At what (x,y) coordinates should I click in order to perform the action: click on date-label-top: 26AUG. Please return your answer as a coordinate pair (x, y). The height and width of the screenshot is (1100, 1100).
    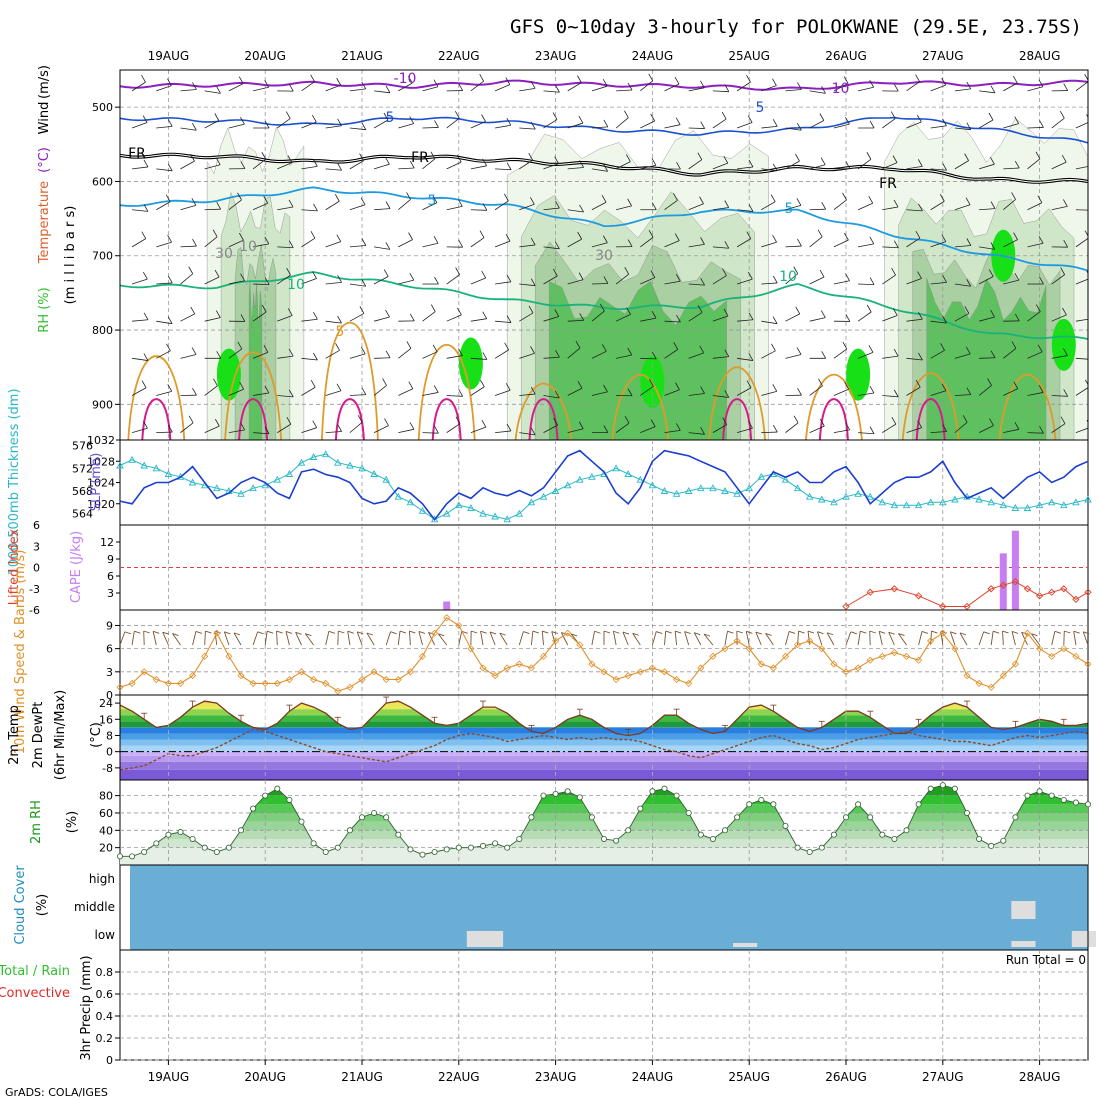
    Looking at the image, I should click on (846, 56).